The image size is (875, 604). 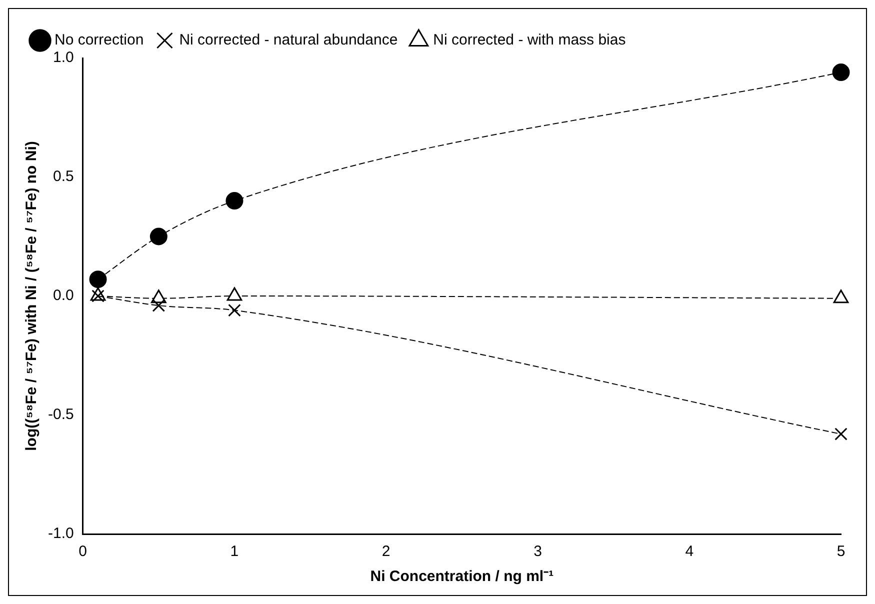 I want to click on y-tick-label: -0.5, so click(x=61, y=415).